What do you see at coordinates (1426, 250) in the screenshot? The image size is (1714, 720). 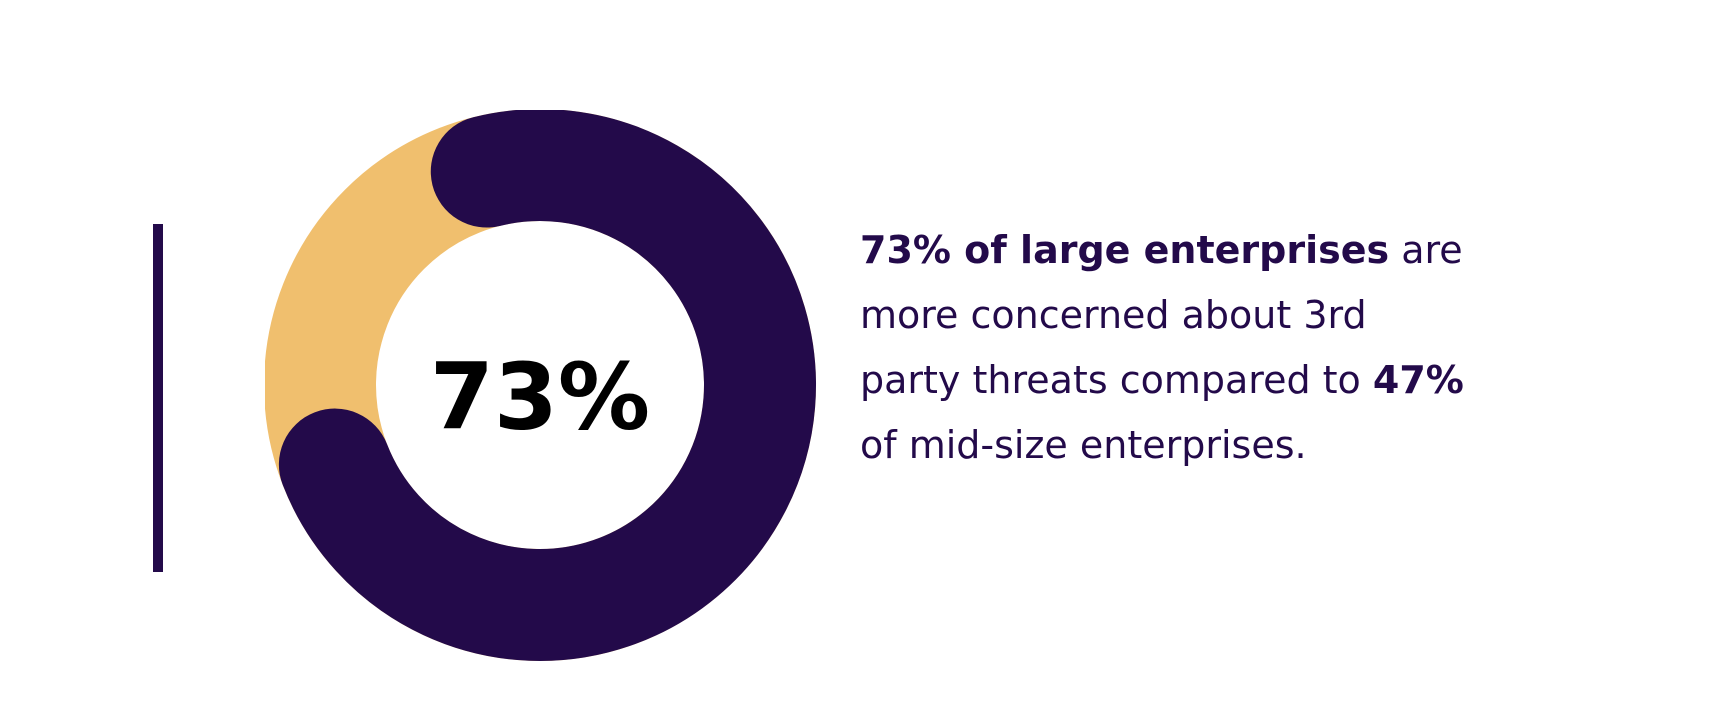 I see `stat-text-are: are` at bounding box center [1426, 250].